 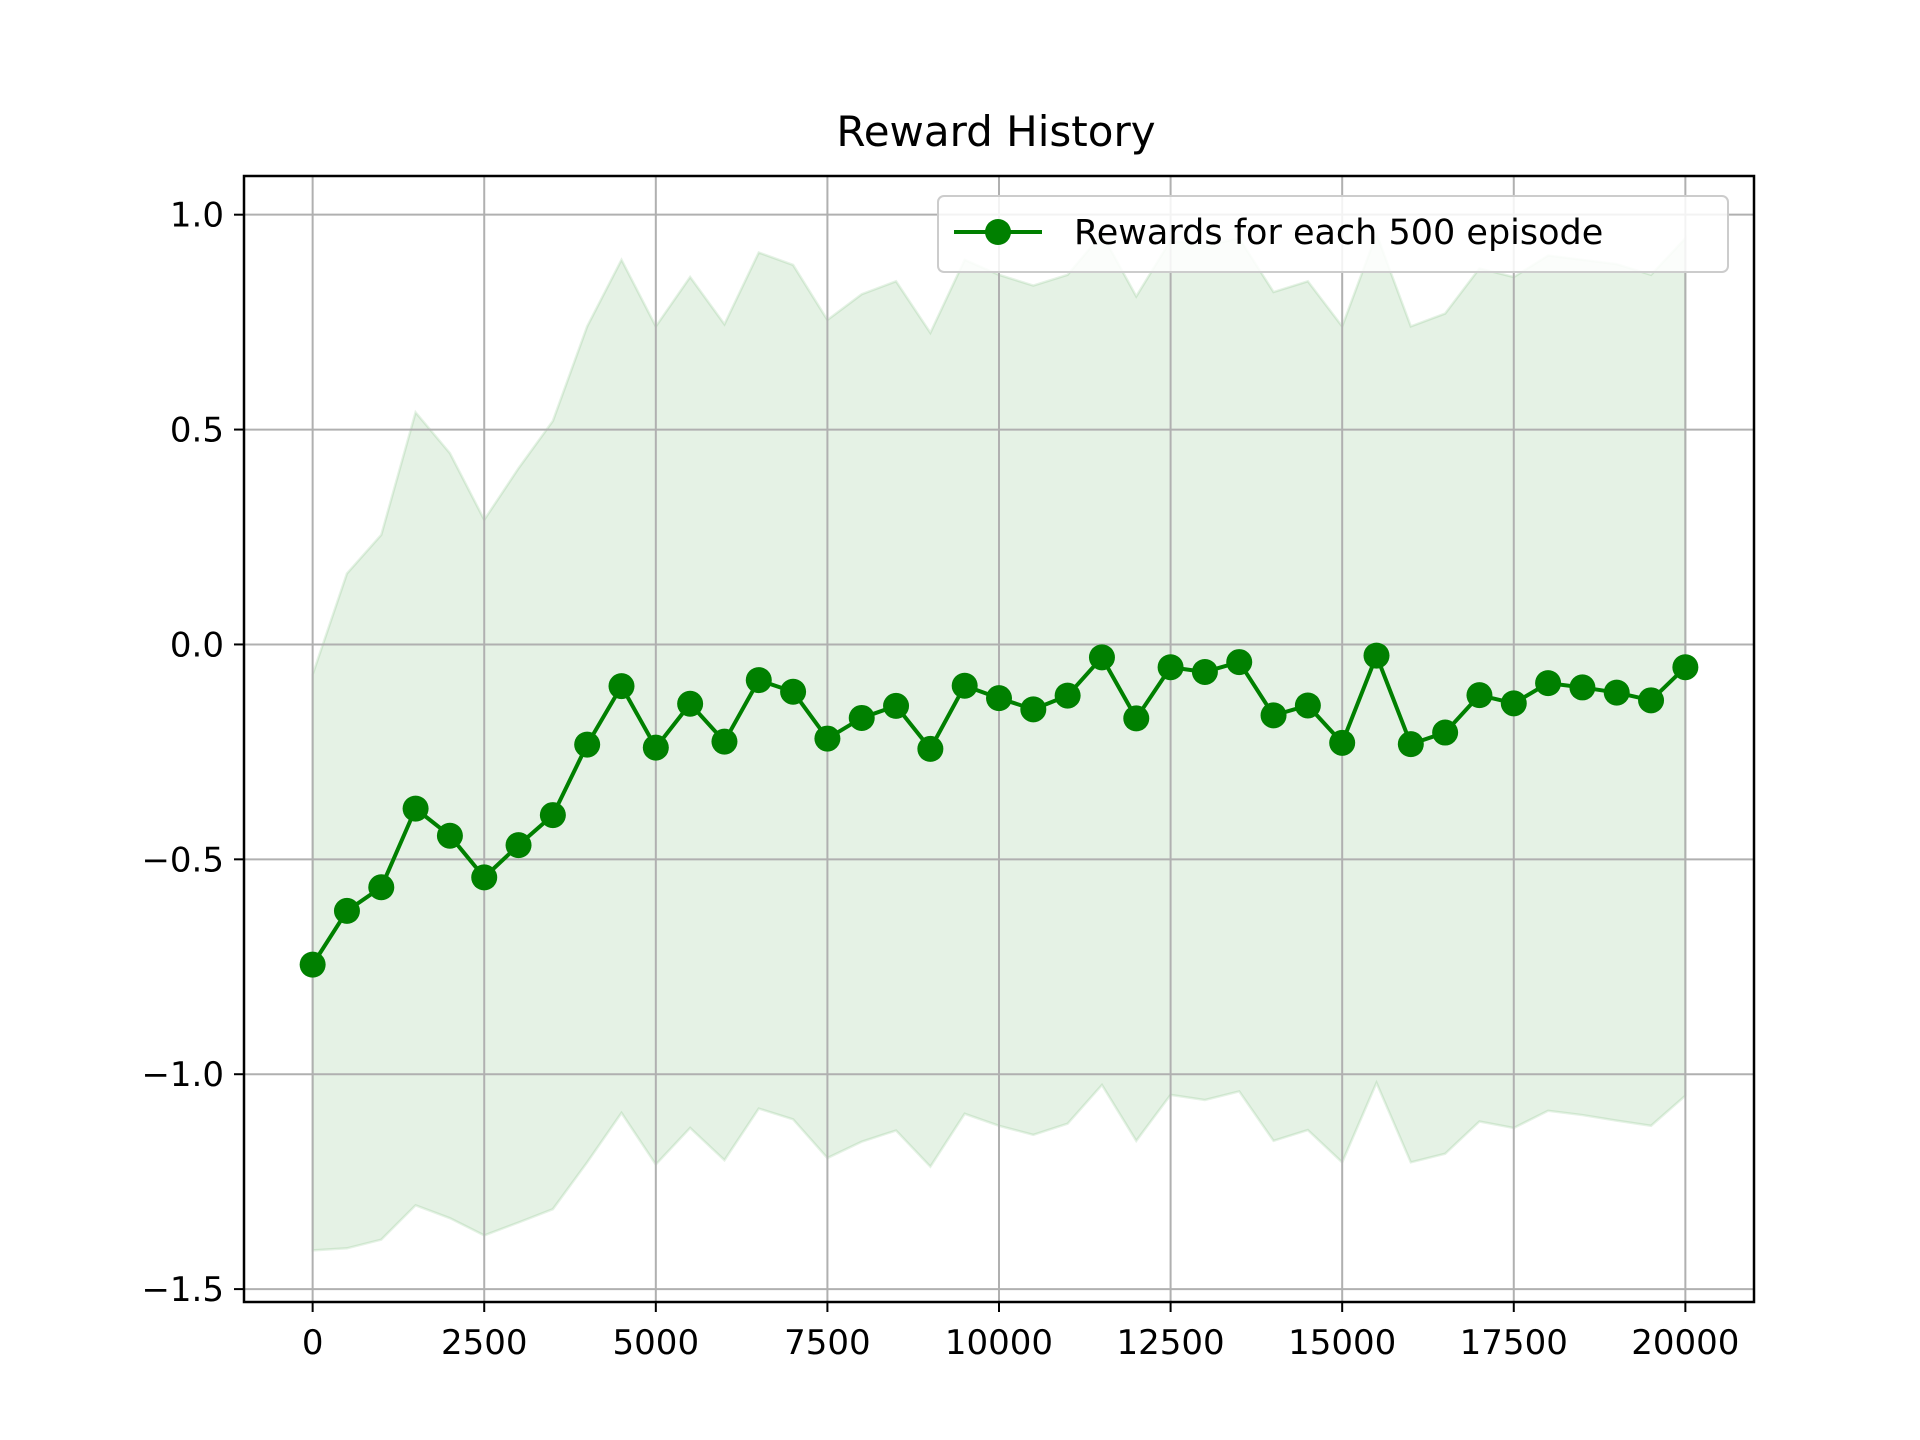 I want to click on x-tick-label: 7500, so click(x=827, y=1343).